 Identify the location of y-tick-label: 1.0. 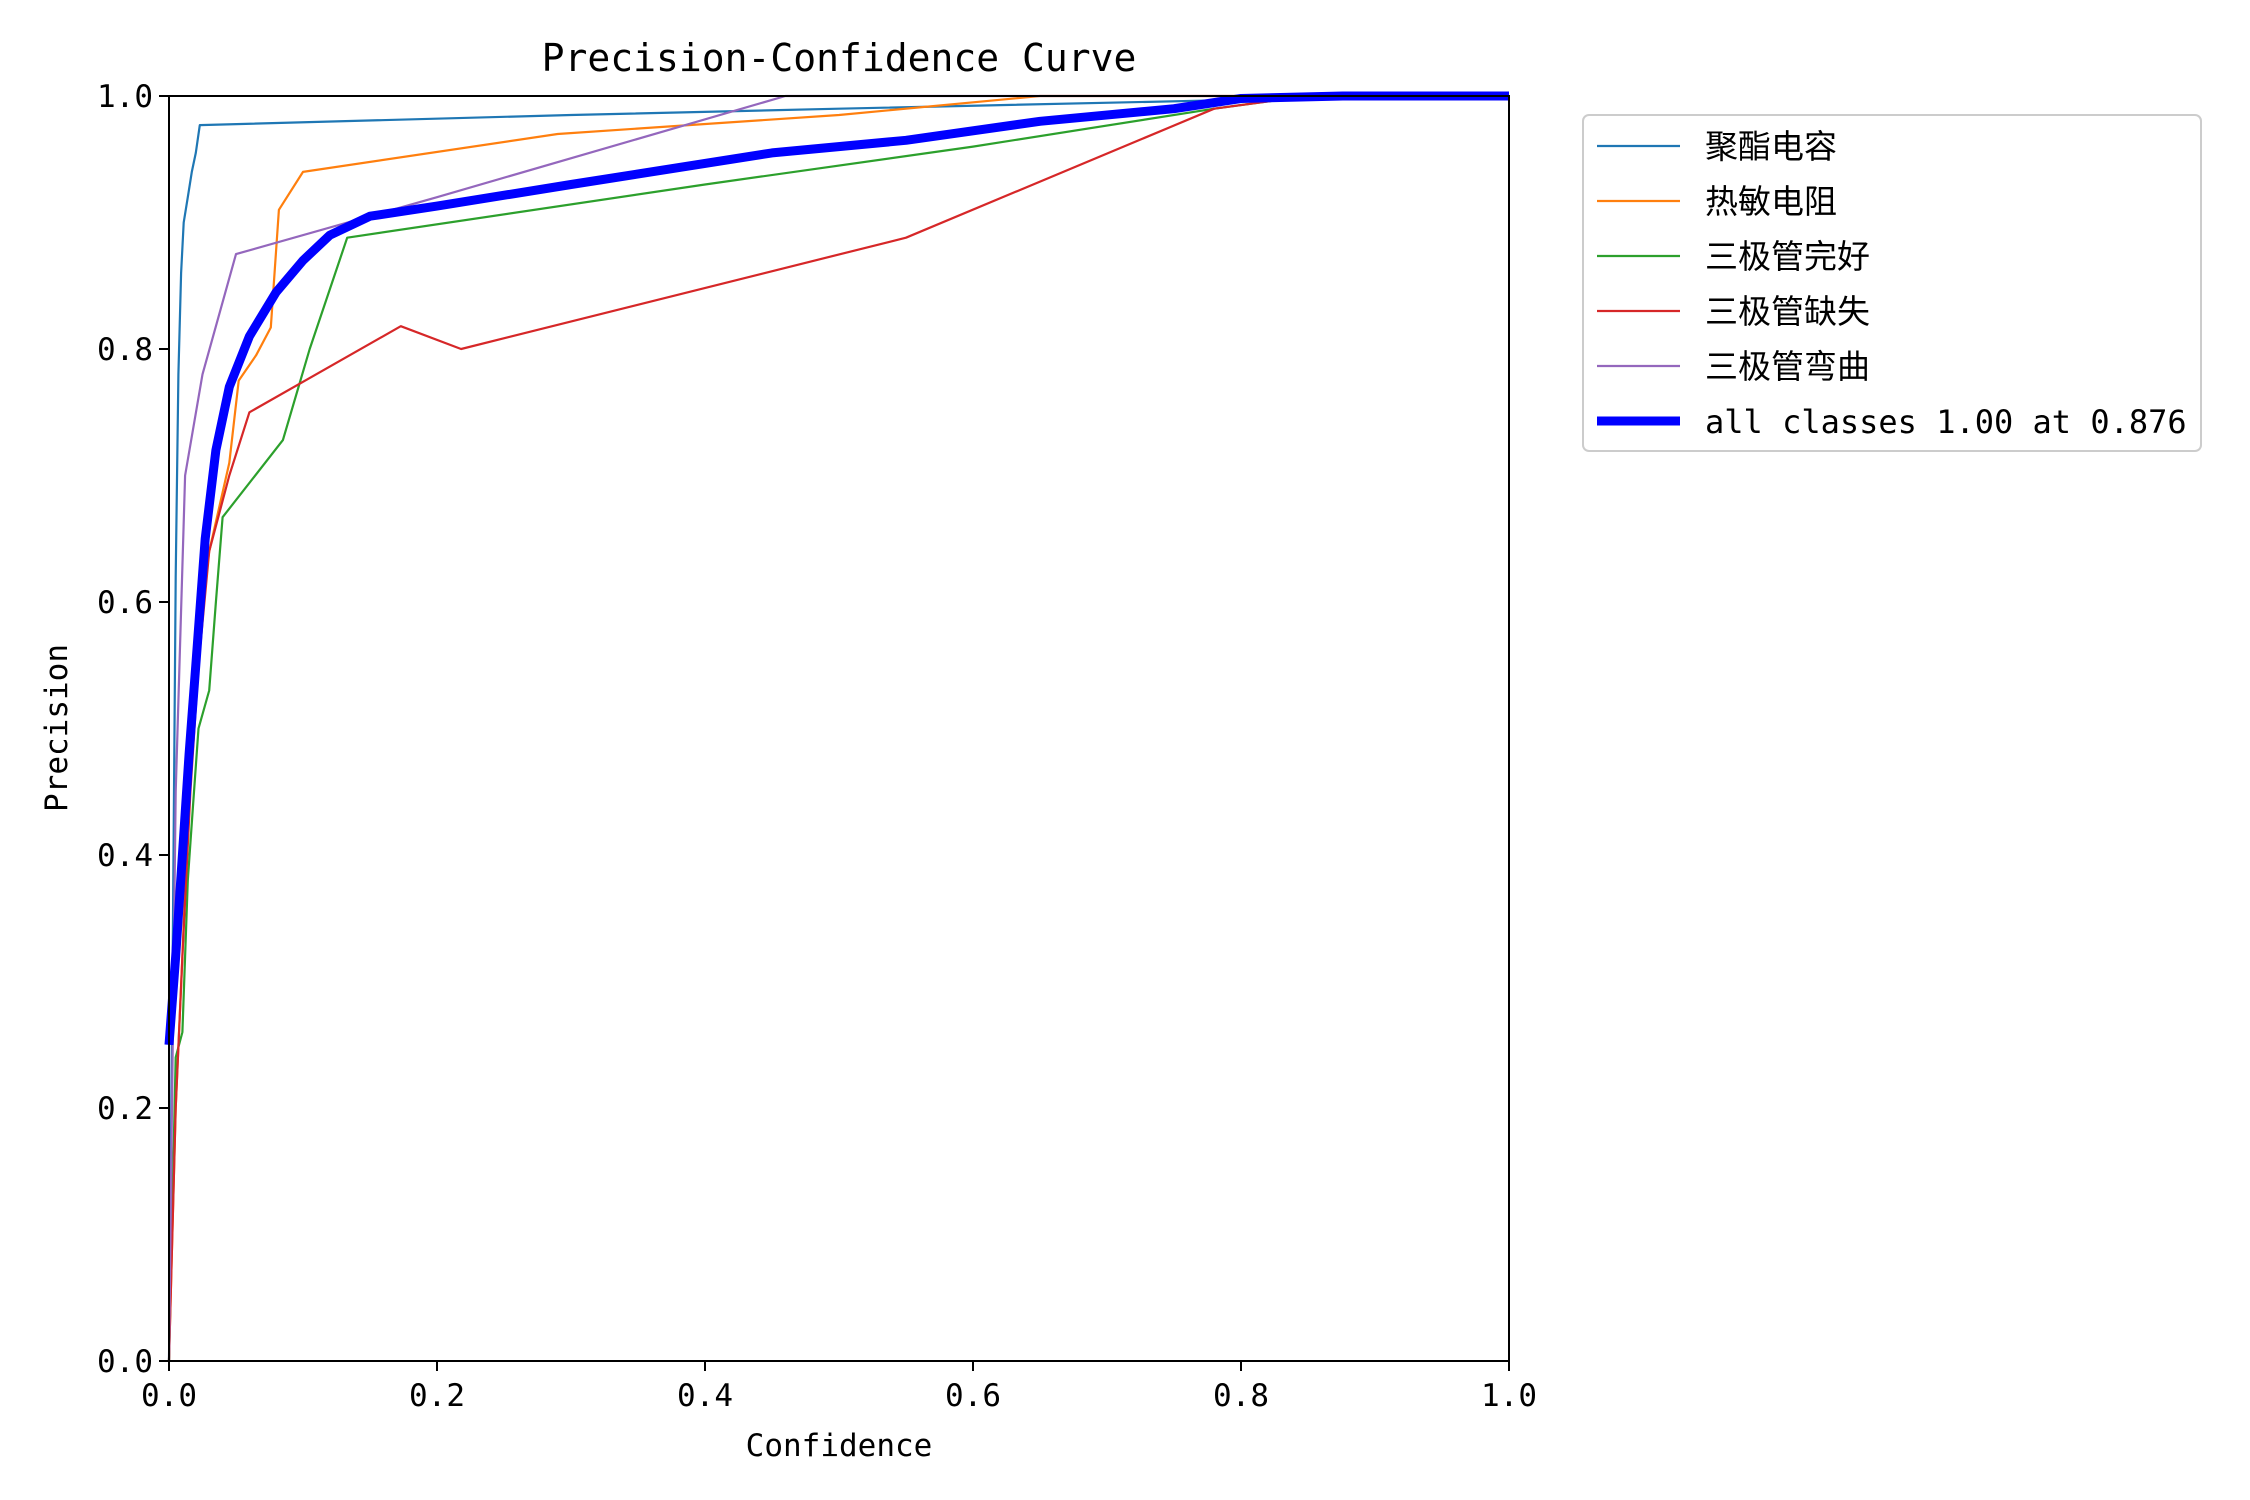
(125, 97).